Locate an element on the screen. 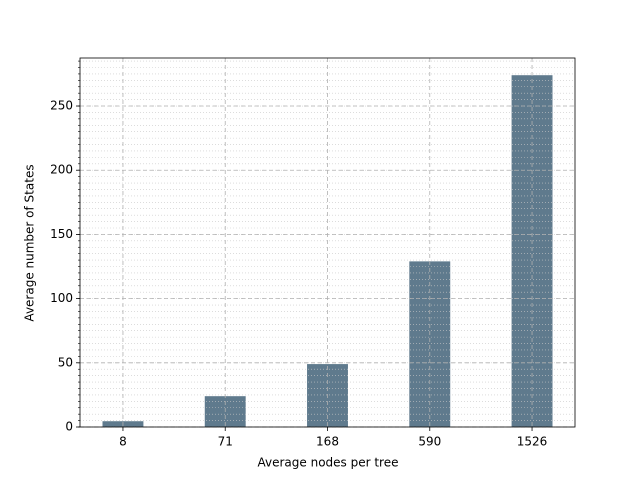  y-tick-label: 50 is located at coordinates (65, 362).